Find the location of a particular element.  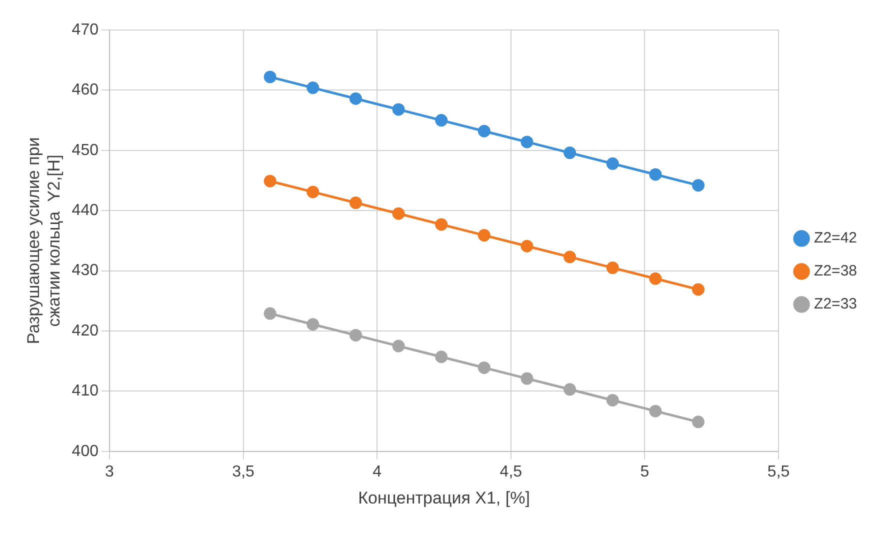

x-tick-label: 5 is located at coordinates (645, 471).